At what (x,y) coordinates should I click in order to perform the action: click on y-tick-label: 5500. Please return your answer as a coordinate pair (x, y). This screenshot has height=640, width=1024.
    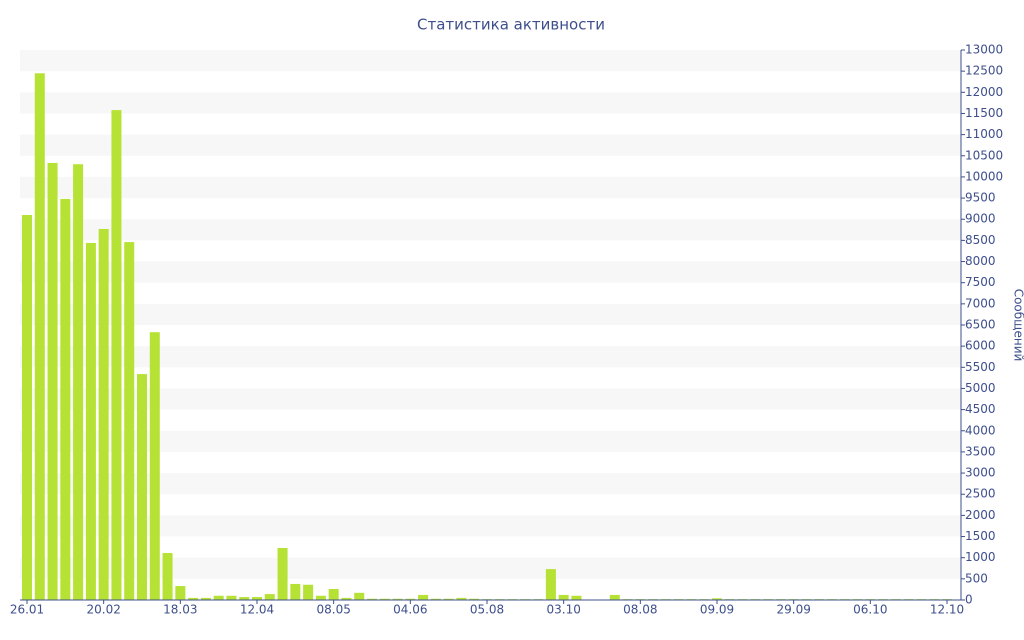
    Looking at the image, I should click on (980, 367).